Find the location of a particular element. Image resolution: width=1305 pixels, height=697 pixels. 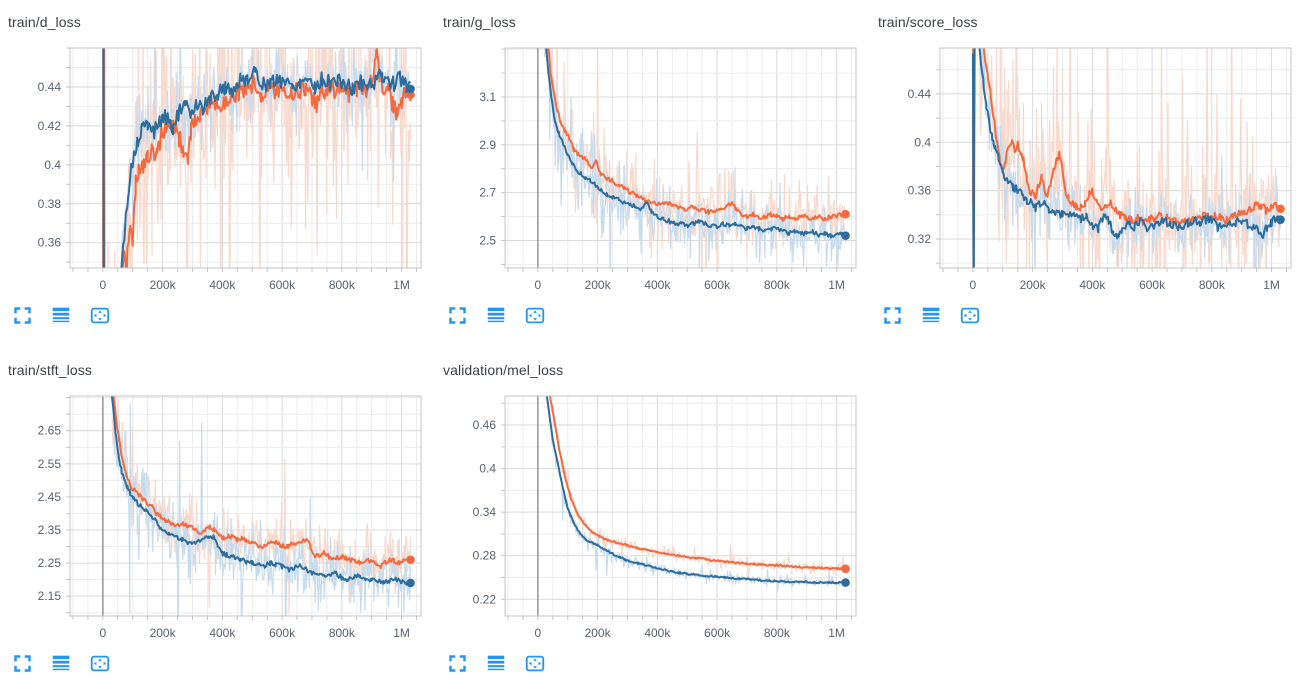

log-scale-icon is located at coordinates (61, 315).